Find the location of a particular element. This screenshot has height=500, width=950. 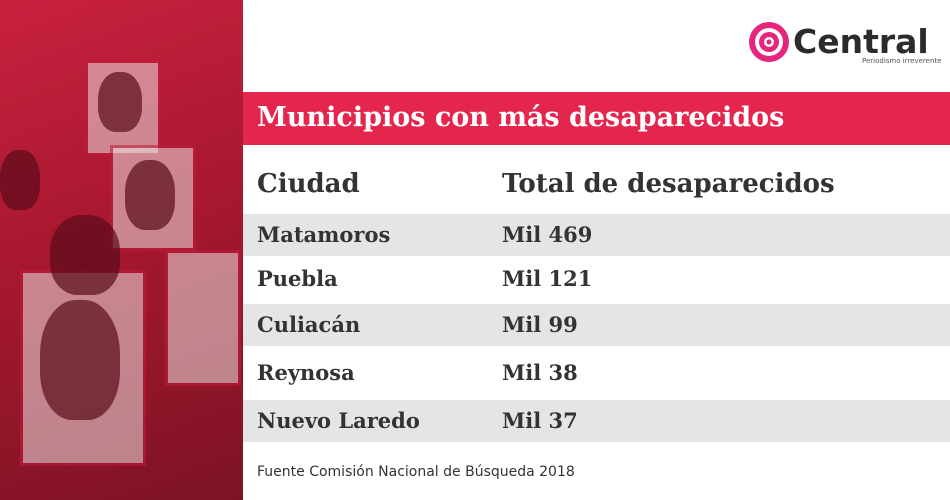

title-bar is located at coordinates (596, 118).